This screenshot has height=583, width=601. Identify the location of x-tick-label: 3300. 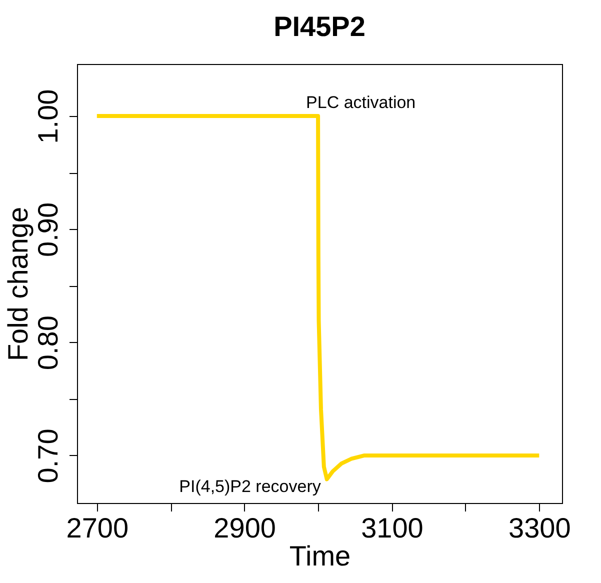
(539, 528).